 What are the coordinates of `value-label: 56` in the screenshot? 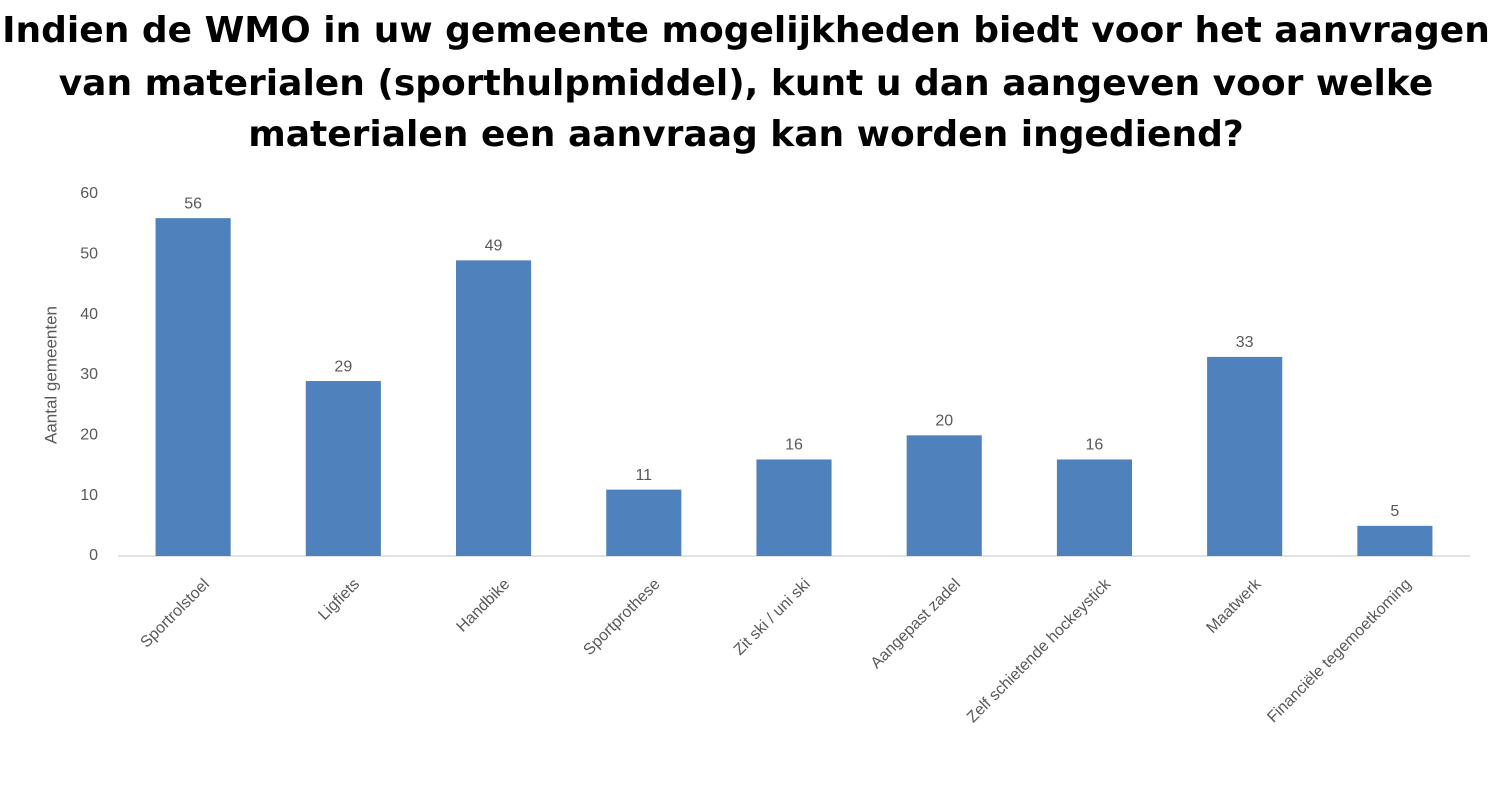 It's located at (193, 203).